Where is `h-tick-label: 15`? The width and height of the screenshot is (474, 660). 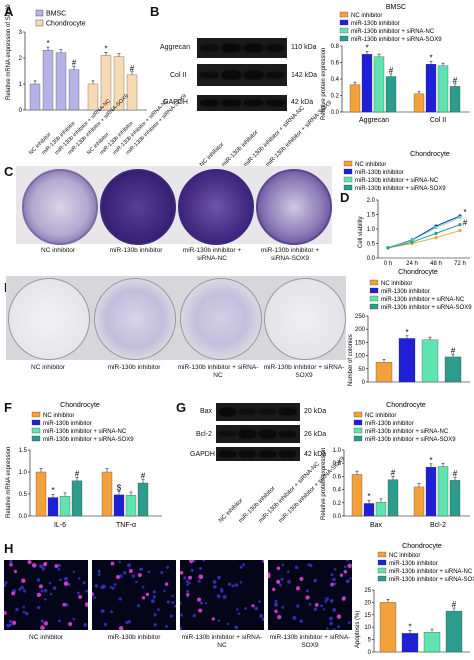 h-tick-label: 15 is located at coordinates (367, 616).